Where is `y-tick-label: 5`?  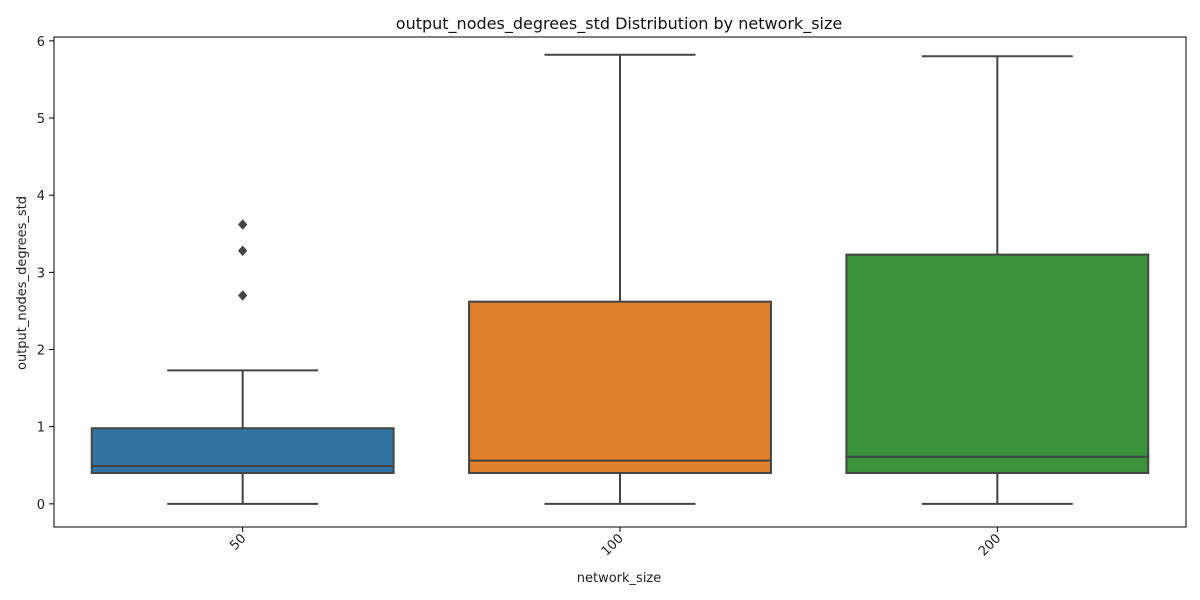 y-tick-label: 5 is located at coordinates (41, 119).